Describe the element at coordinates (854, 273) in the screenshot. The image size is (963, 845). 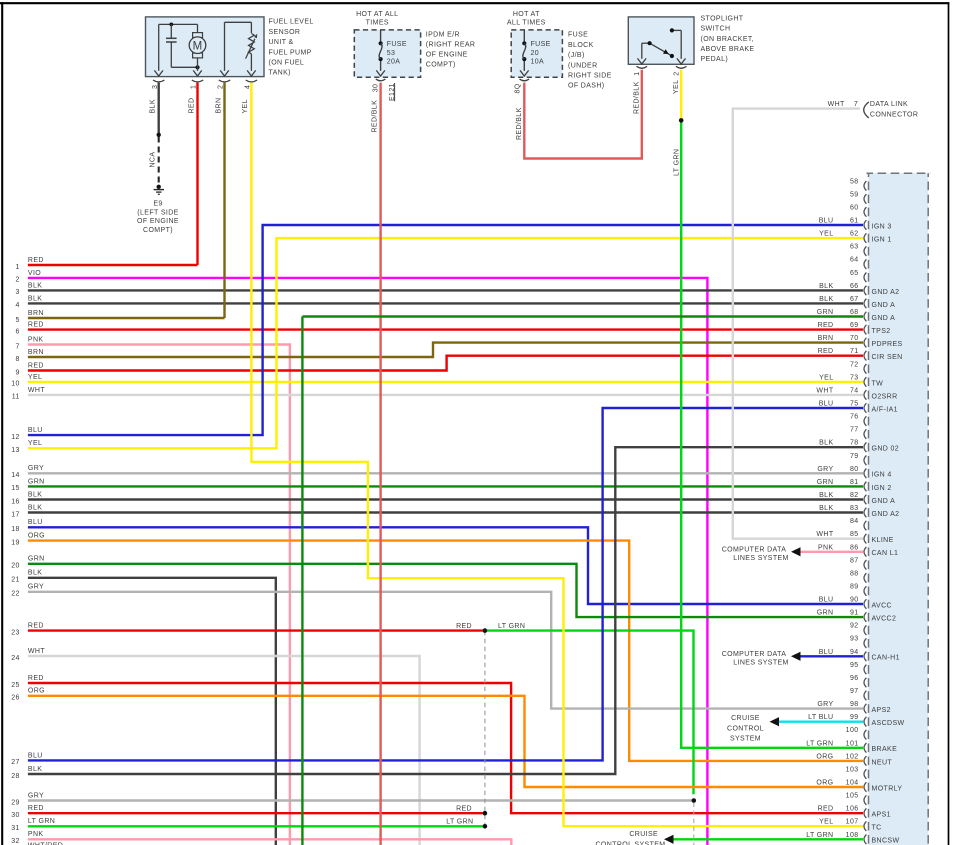
I see `svg-text: 65` at that location.